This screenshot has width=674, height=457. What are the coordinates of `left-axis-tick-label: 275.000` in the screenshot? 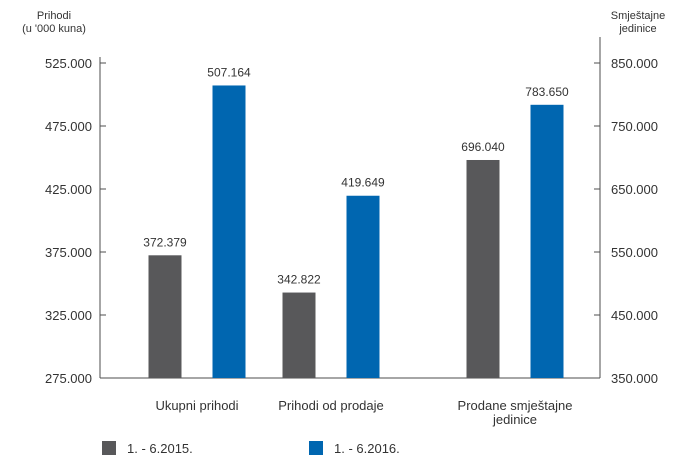 It's located at (68, 378).